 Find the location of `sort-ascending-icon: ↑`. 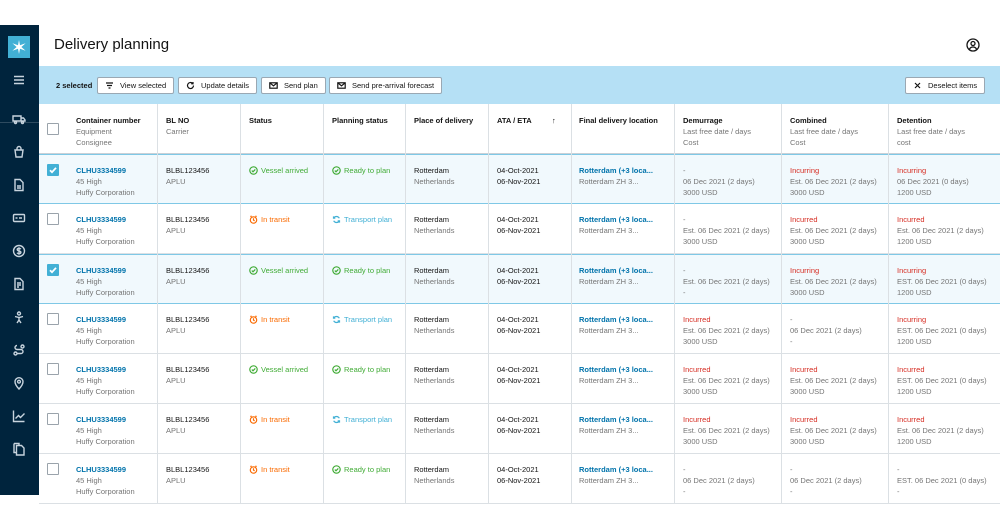

sort-ascending-icon: ↑ is located at coordinates (554, 120).